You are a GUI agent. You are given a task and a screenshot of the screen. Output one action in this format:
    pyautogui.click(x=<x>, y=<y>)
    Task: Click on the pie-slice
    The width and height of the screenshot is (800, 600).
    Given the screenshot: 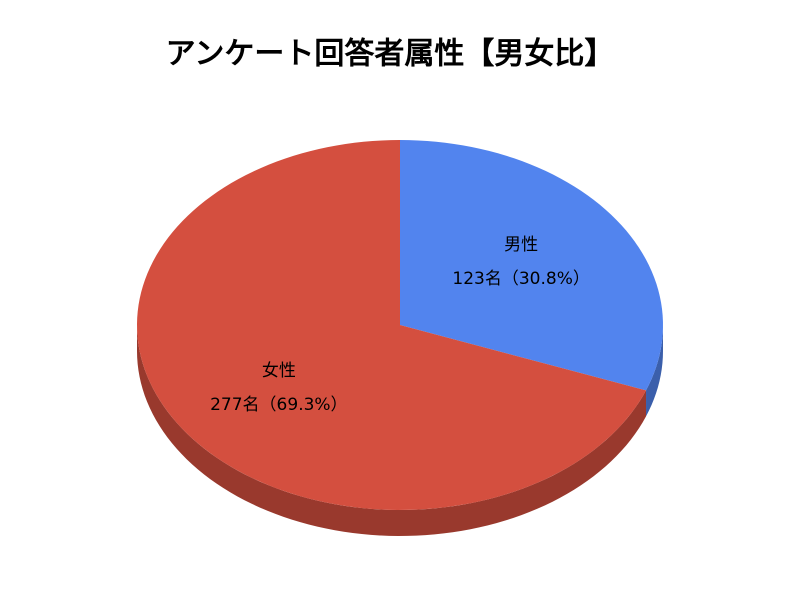 What is the action you would take?
    pyautogui.click(x=531, y=265)
    